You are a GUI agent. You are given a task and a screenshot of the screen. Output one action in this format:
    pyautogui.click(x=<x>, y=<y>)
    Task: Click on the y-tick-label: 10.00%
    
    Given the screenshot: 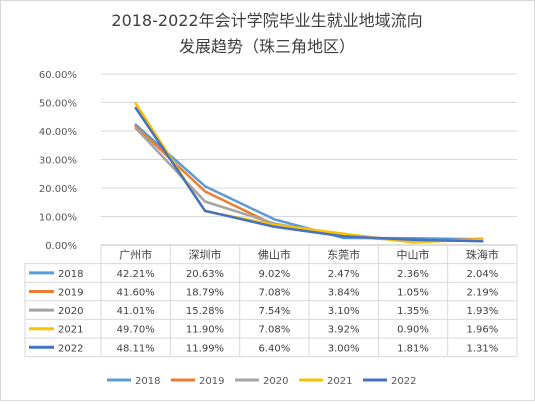 What is the action you would take?
    pyautogui.click(x=58, y=218)
    